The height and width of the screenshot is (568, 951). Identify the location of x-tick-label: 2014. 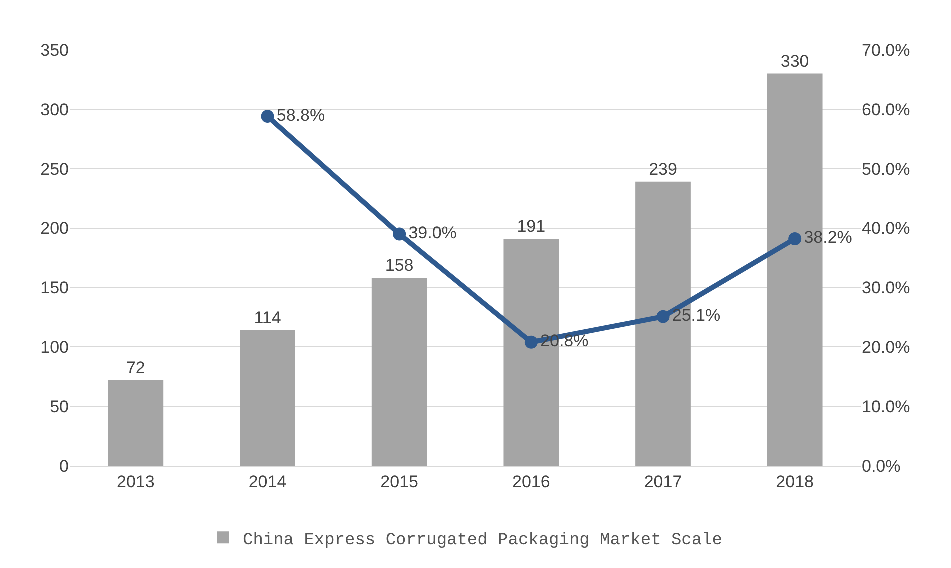
(267, 482).